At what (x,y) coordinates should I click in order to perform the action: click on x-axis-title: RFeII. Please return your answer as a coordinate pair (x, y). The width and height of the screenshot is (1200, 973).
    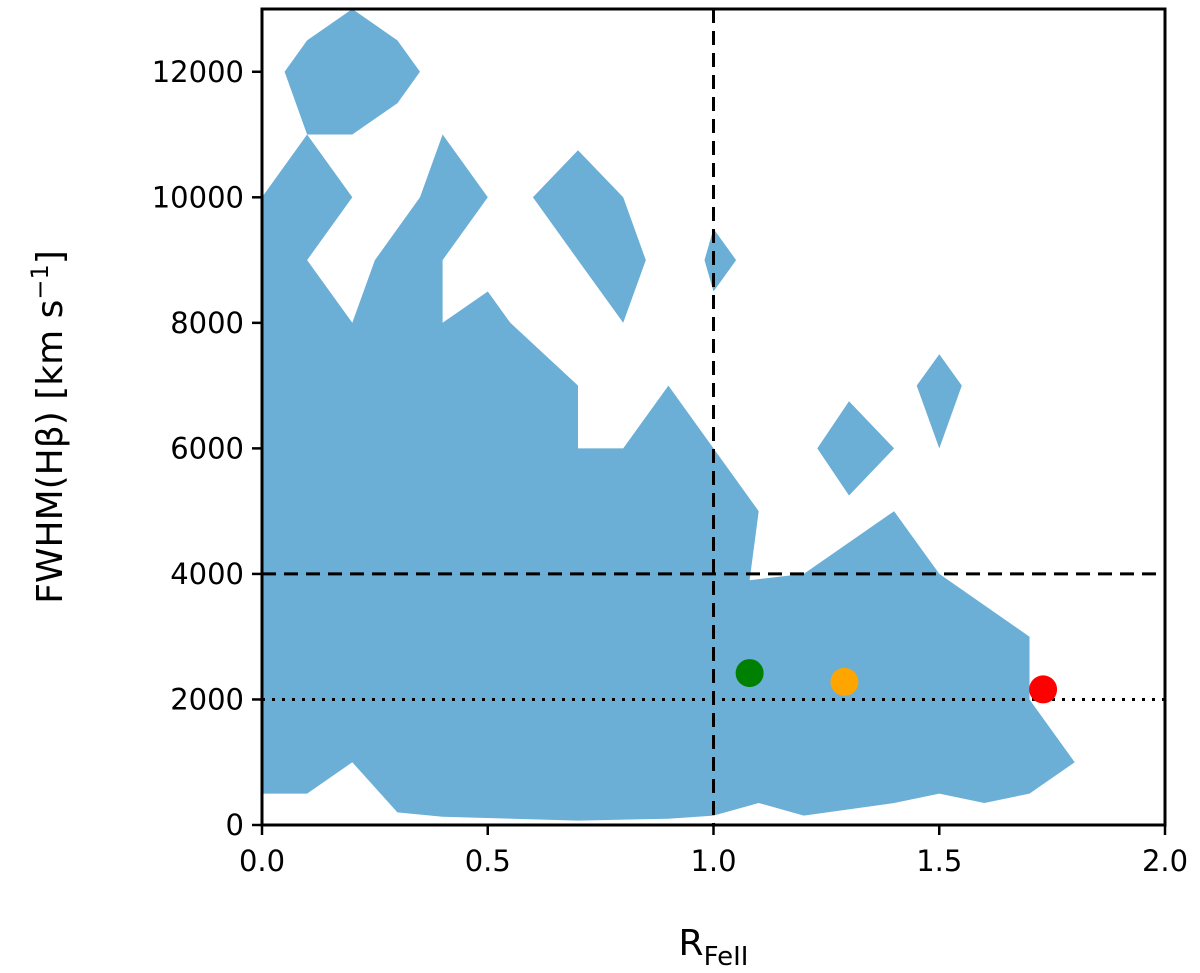
    Looking at the image, I should click on (714, 947).